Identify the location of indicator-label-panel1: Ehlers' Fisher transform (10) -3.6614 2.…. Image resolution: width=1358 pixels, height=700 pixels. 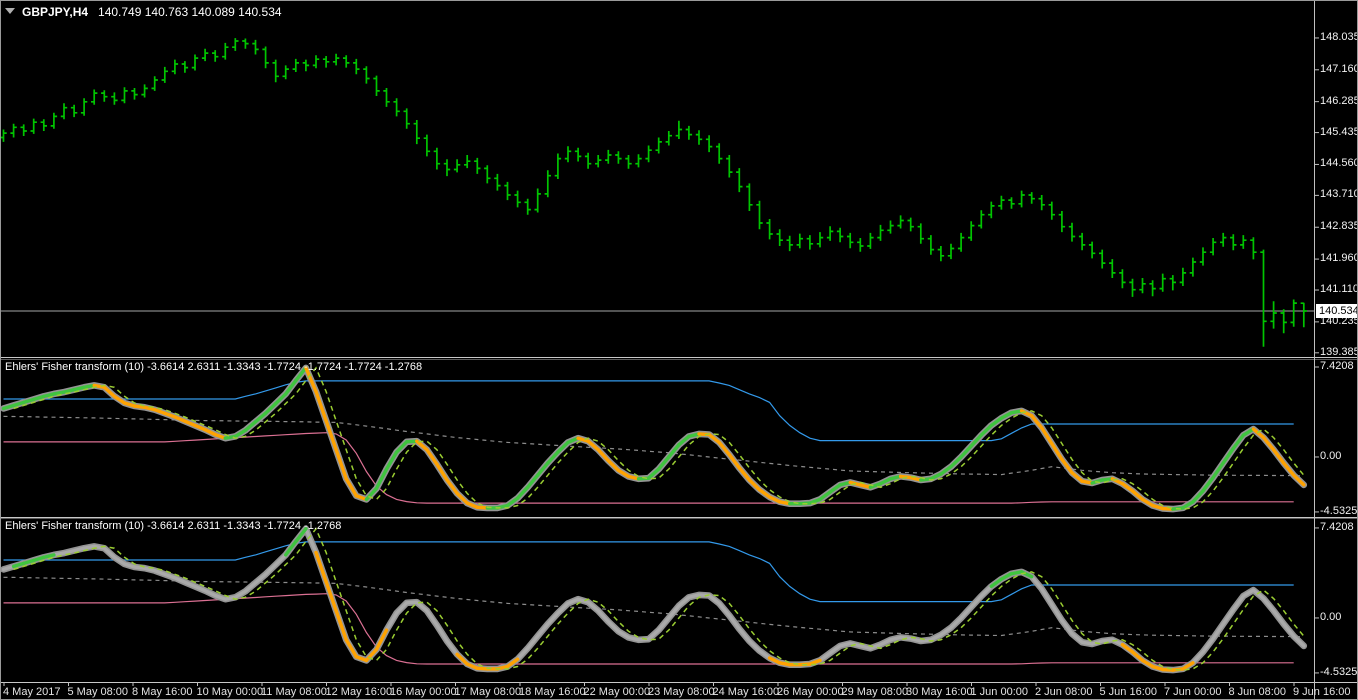
(214, 367).